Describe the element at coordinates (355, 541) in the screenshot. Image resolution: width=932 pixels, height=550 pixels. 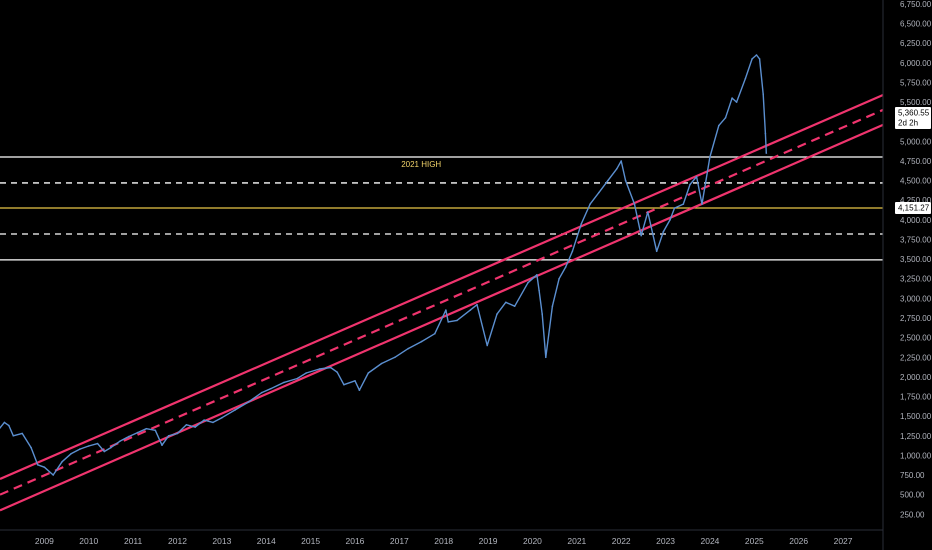
I see `x-tick-label: 2016` at that location.